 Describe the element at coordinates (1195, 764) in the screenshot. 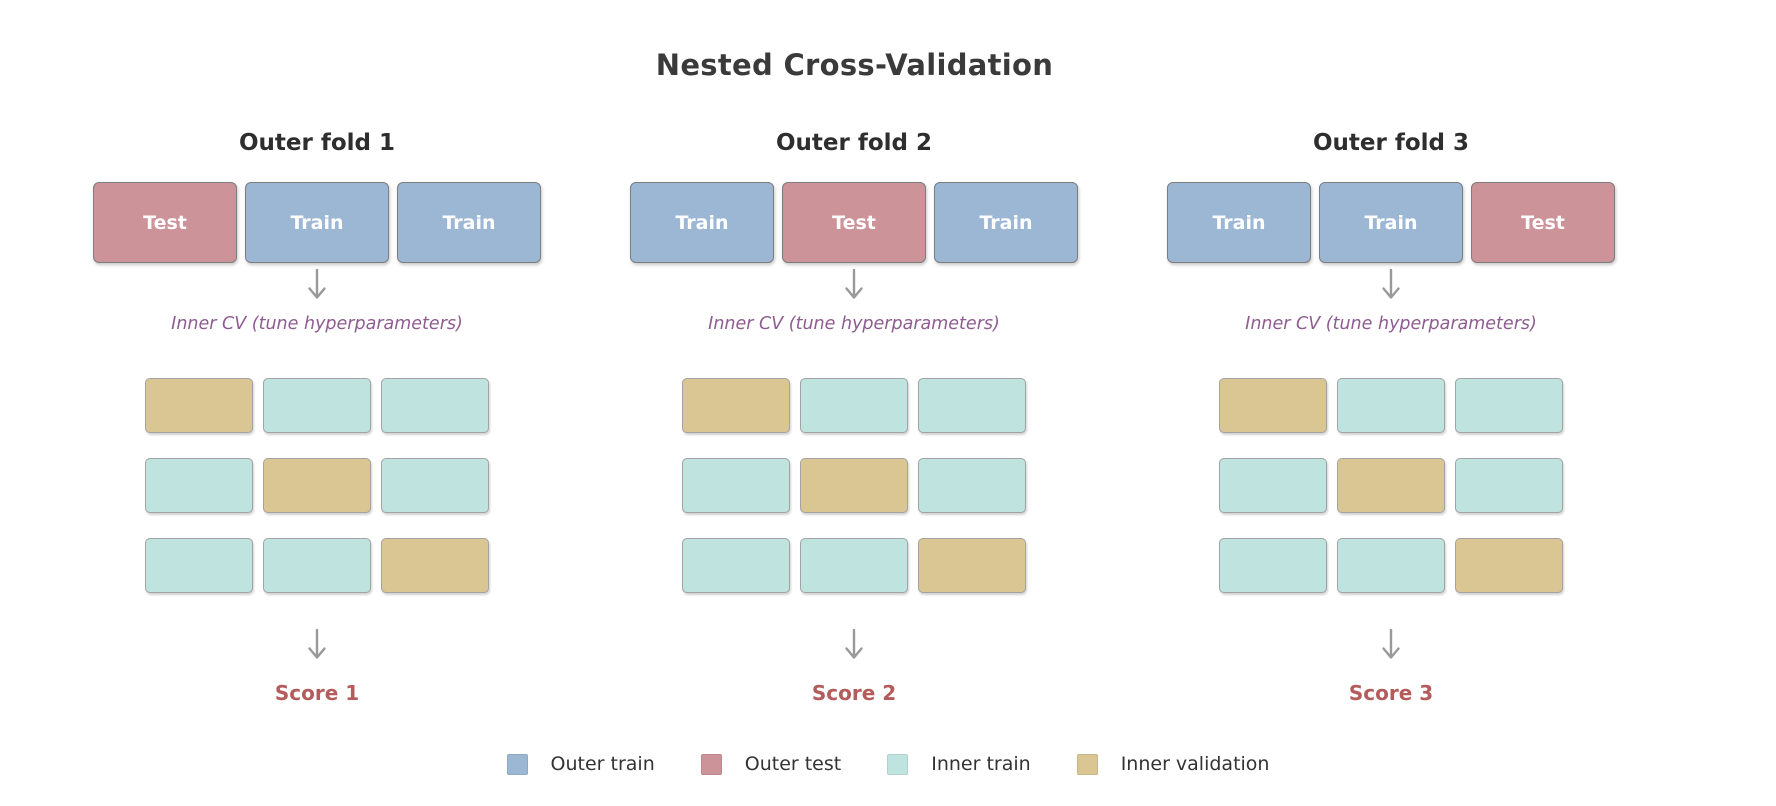

I see `legend-item-label: Inner validation` at that location.